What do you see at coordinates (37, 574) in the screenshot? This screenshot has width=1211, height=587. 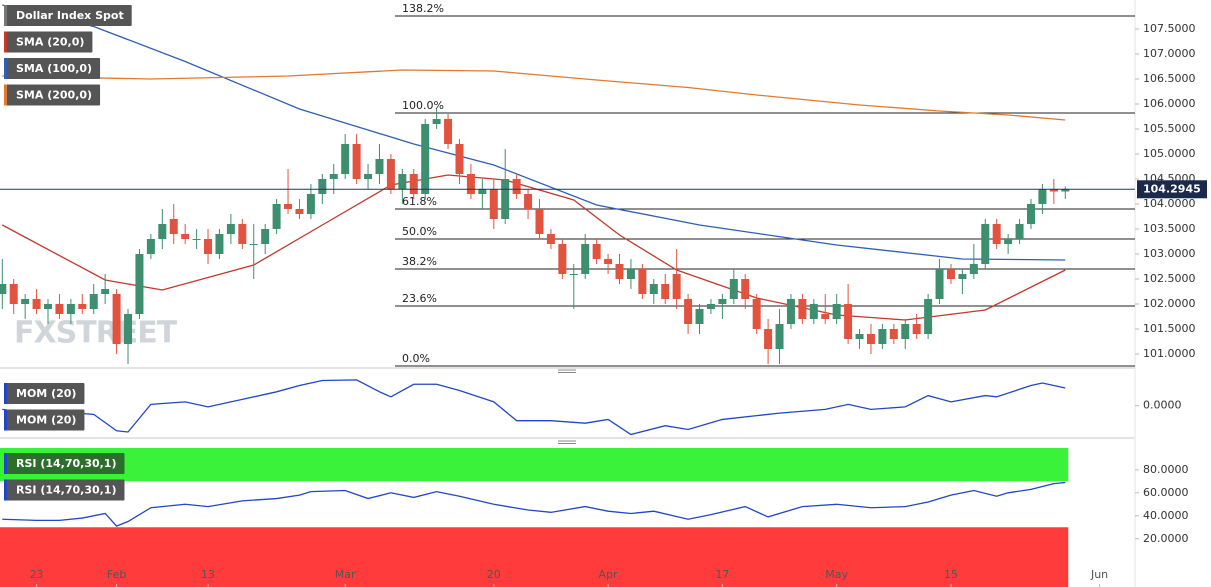 I see `x-tick-label: 23` at bounding box center [37, 574].